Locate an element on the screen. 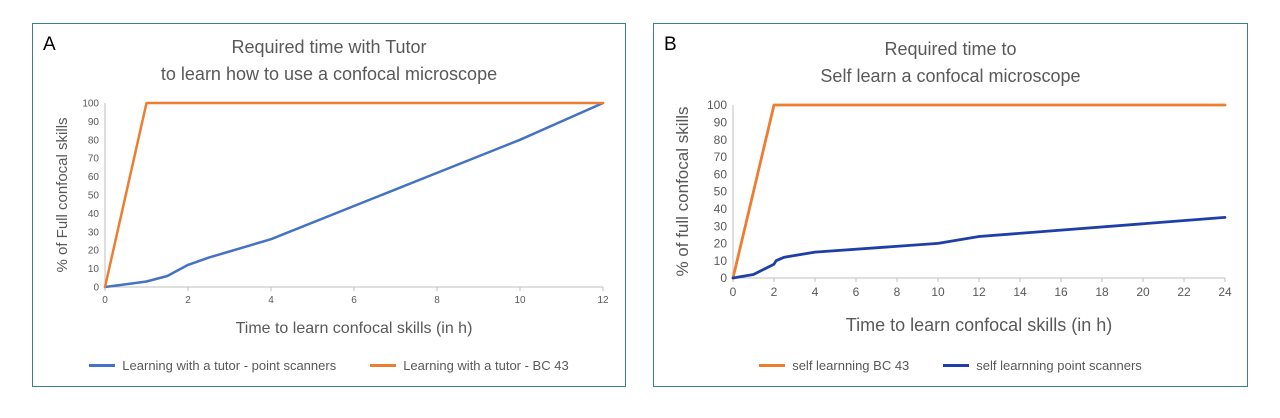 The image size is (1280, 418). x-tick-label: 24 is located at coordinates (1225, 292).